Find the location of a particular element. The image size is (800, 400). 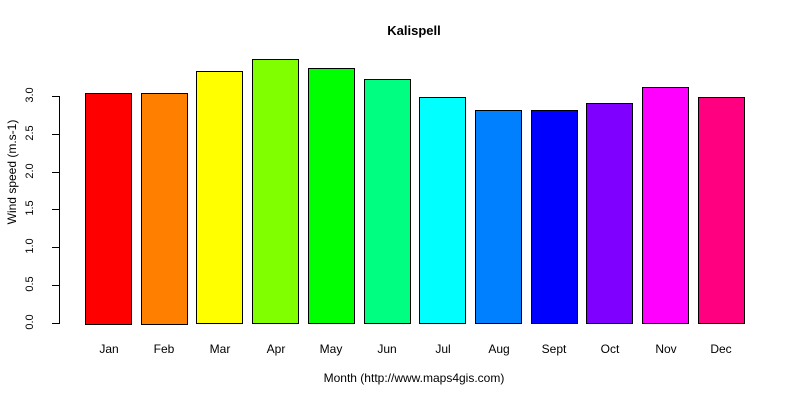

x-tick-label: Jan is located at coordinates (109, 349).